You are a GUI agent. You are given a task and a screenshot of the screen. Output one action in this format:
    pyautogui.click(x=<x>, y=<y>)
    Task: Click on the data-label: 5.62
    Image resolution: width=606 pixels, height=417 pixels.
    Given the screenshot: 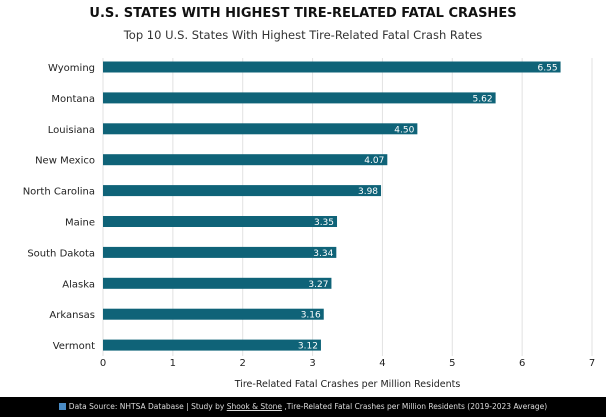 What is the action you would take?
    pyautogui.click(x=483, y=99)
    